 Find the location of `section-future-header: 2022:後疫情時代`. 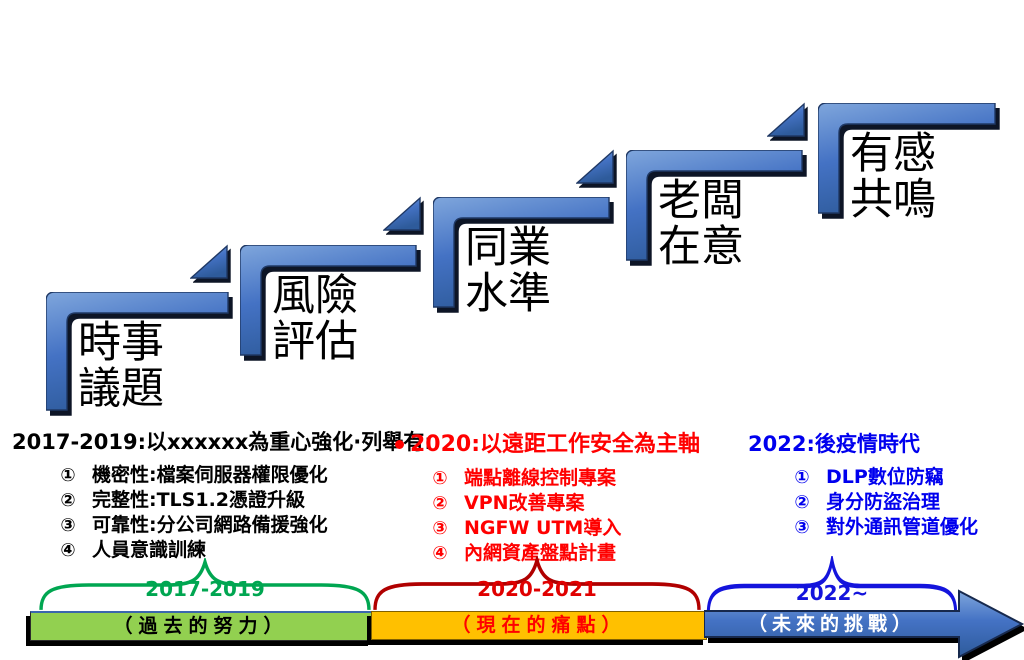

section-future-header: 2022:後疫情時代 is located at coordinates (834, 444).